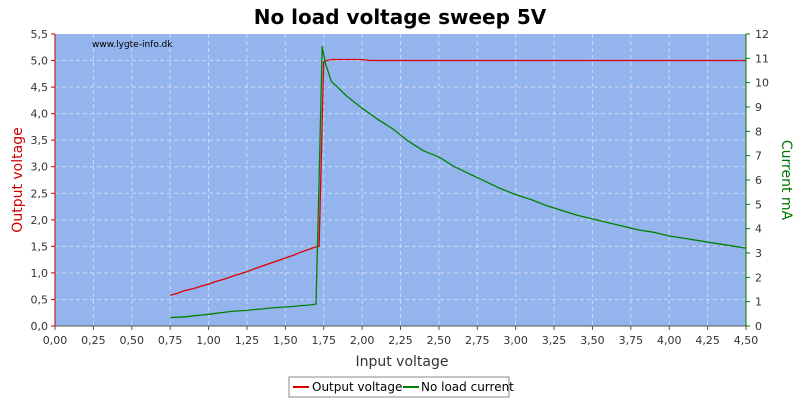  I want to click on y-right-tick-label: 3, so click(758, 253).